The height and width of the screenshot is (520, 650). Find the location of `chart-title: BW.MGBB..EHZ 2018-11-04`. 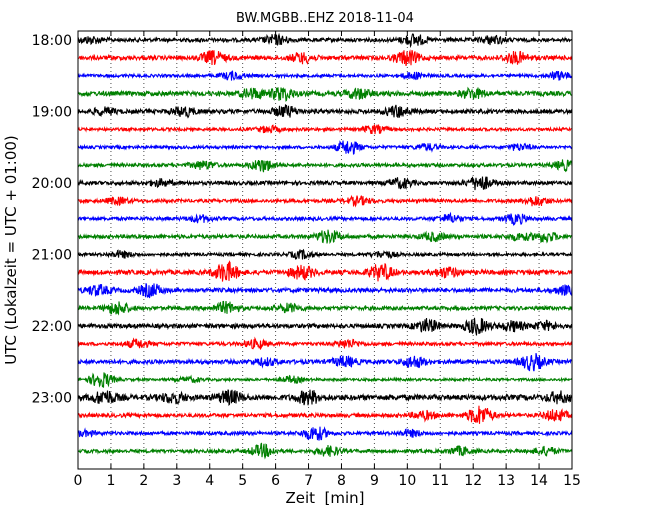

chart-title: BW.MGBB..EHZ 2018-11-04 is located at coordinates (325, 18).